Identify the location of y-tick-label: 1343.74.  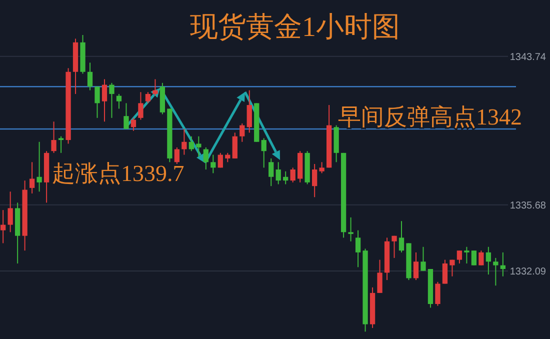
(528, 57).